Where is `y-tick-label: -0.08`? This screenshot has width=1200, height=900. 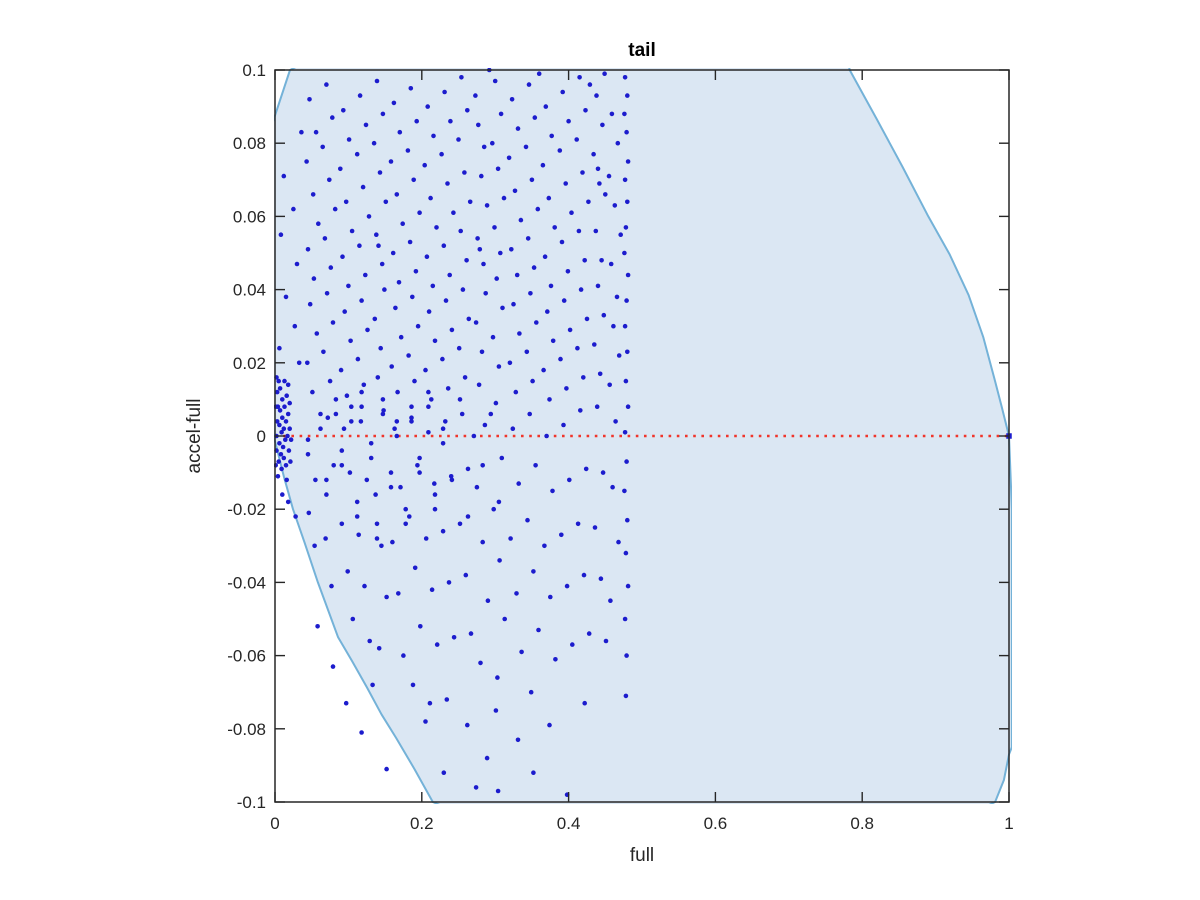 y-tick-label: -0.08 is located at coordinates (246, 729).